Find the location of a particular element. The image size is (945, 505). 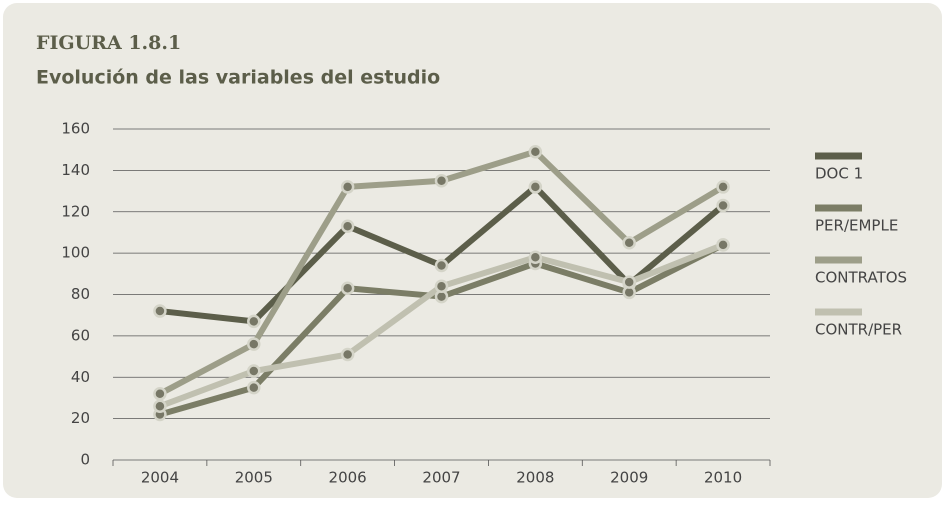

y-tick-label: 80 is located at coordinates (80, 294).